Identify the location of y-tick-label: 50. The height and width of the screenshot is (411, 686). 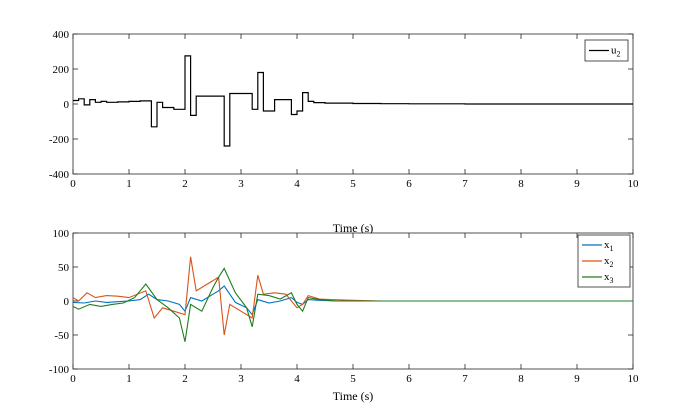
(64, 268).